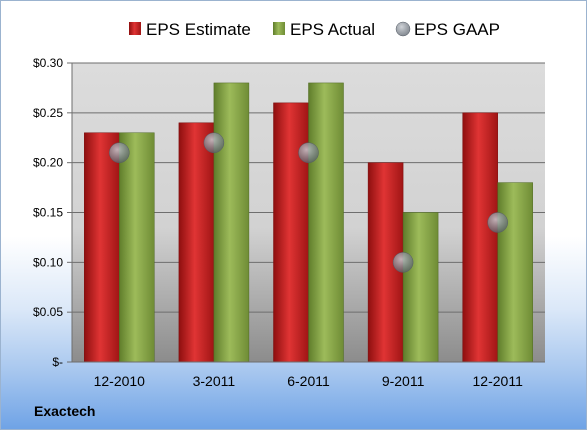 This screenshot has height=430, width=587. I want to click on y-tick-label: $-, so click(57, 362).